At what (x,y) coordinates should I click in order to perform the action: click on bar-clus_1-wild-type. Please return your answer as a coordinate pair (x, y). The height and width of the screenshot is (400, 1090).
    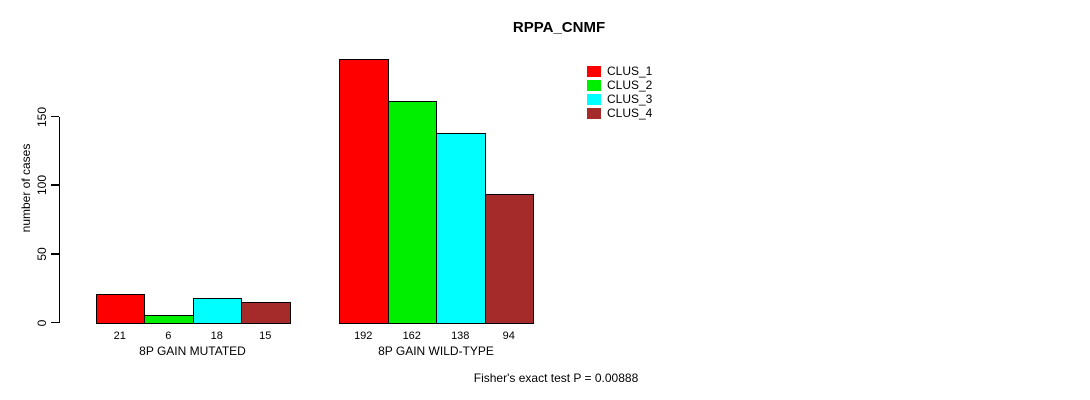
    Looking at the image, I should click on (364, 191).